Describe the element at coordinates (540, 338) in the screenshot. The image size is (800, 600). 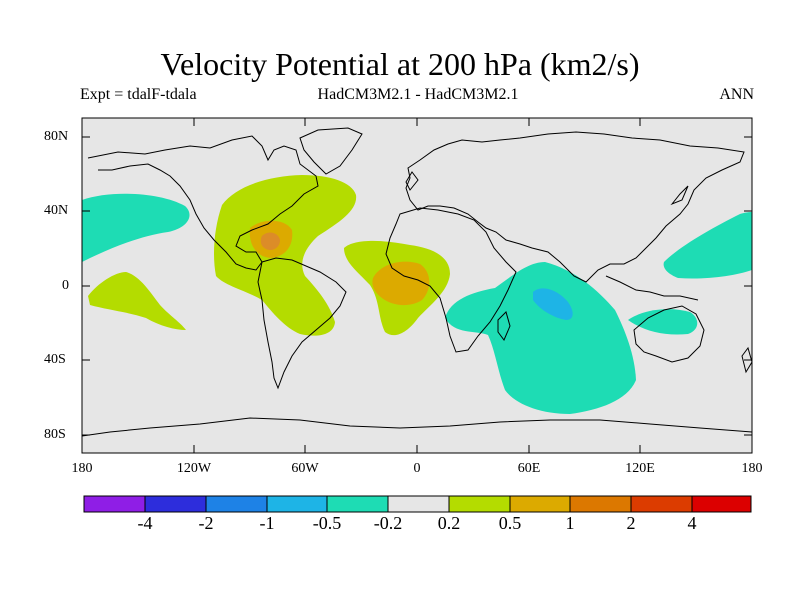
I see `contour-indian-negative` at that location.